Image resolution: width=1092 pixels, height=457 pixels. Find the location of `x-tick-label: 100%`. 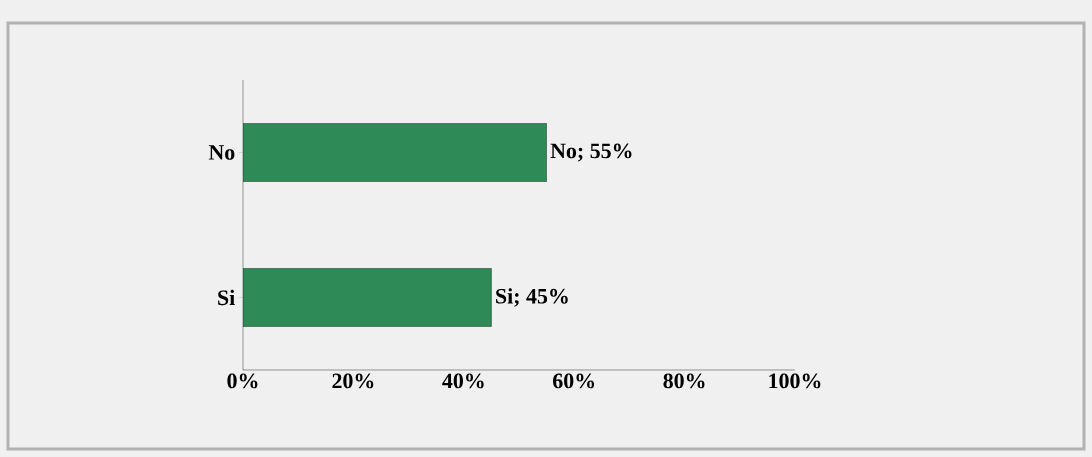

x-tick-label: 100% is located at coordinates (795, 381).